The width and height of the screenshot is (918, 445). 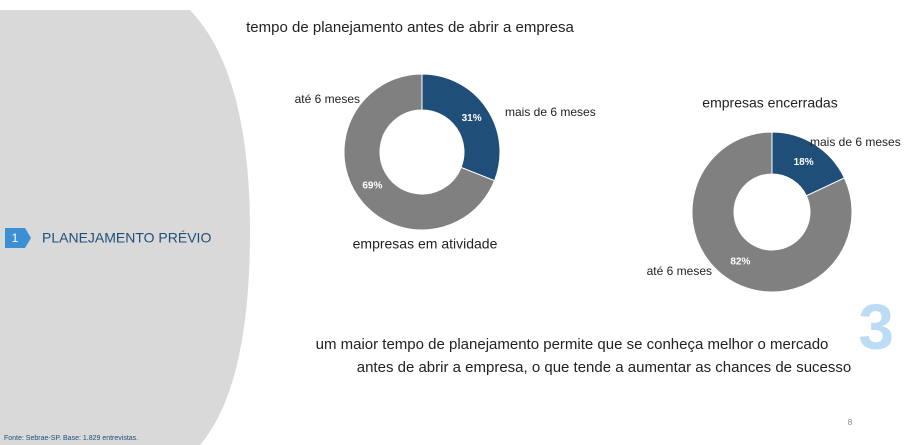 What do you see at coordinates (372, 185) in the screenshot?
I see `value-label: 69%` at bounding box center [372, 185].